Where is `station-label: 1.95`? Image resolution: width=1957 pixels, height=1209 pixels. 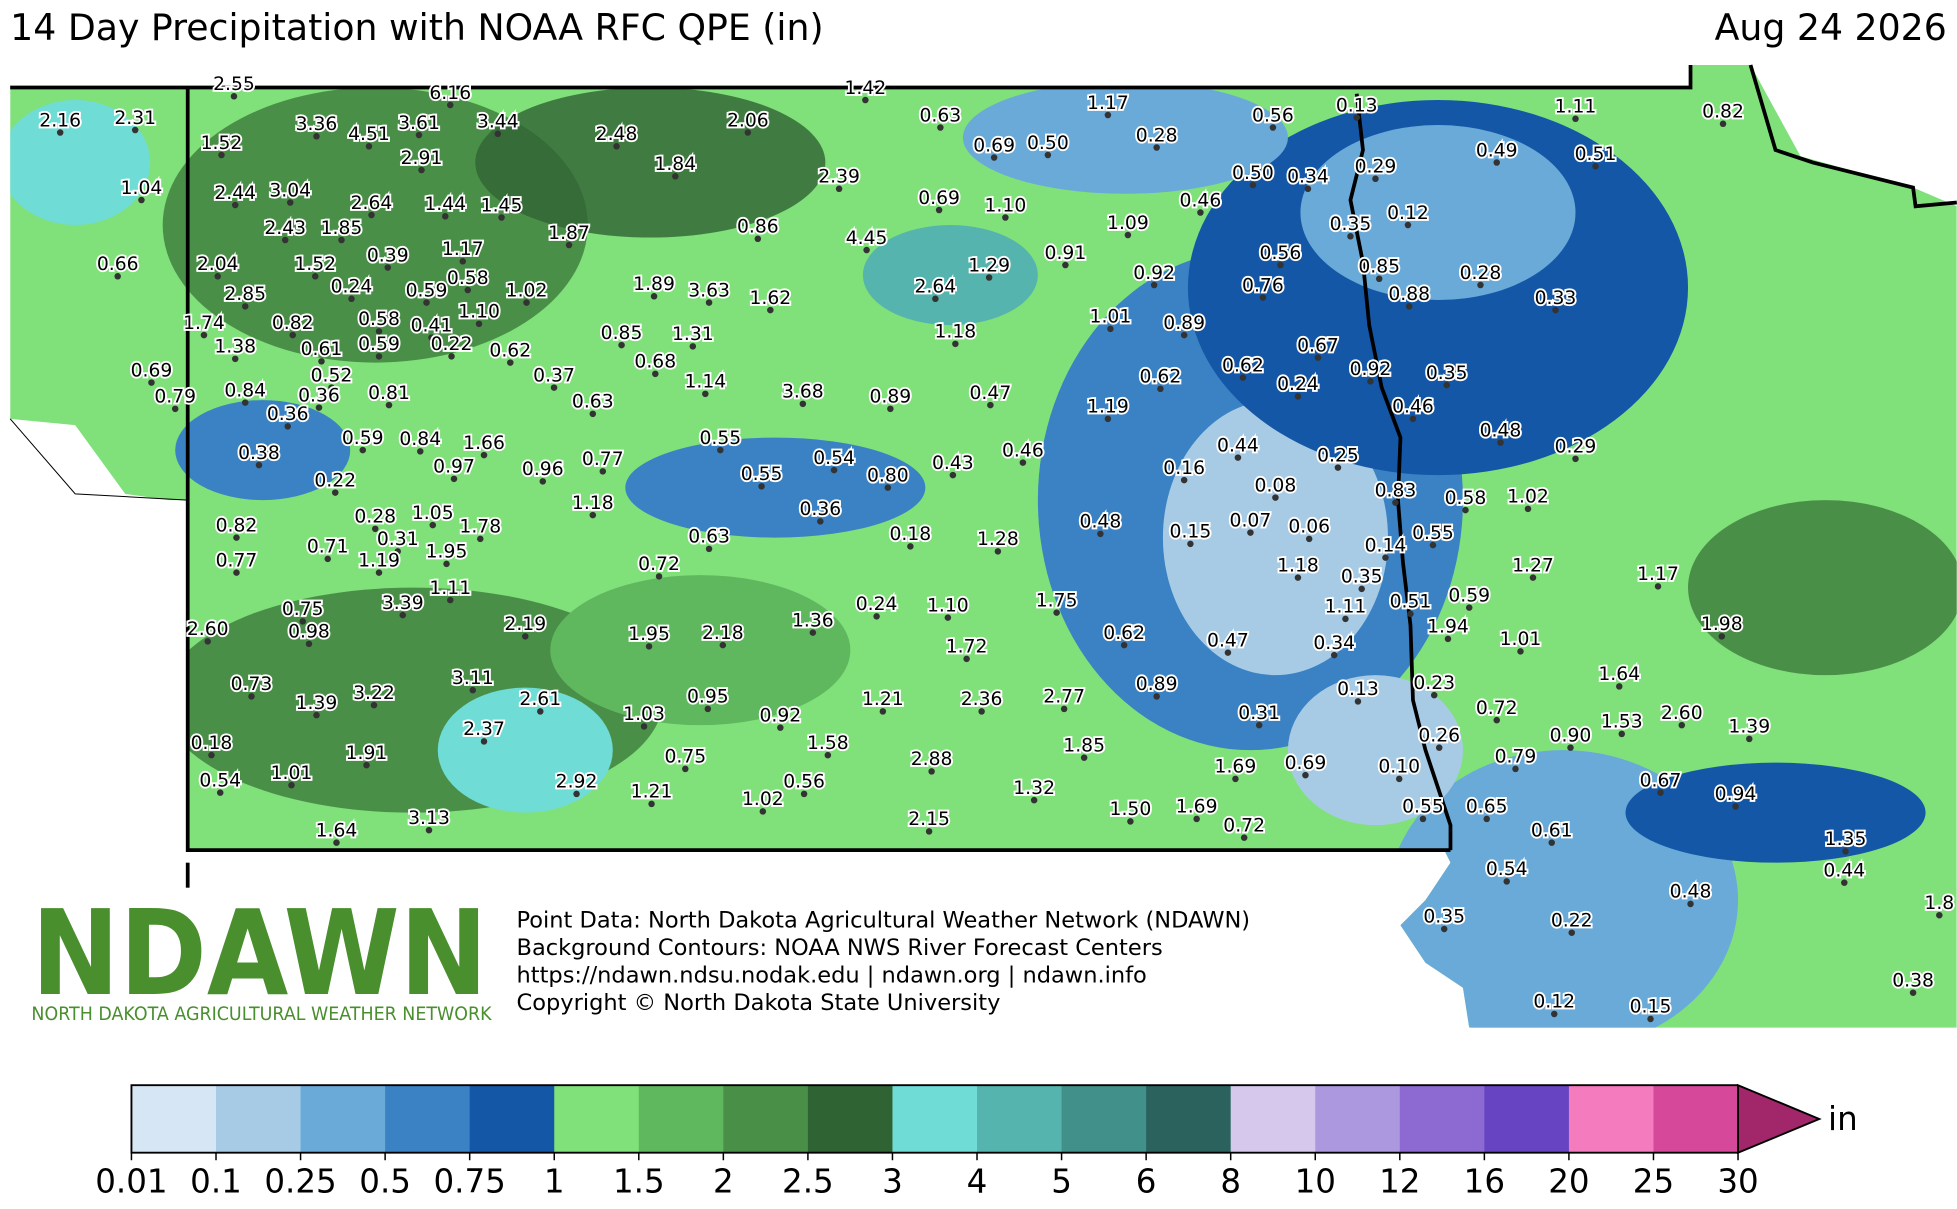
station-label: 1.95 is located at coordinates (649, 634).